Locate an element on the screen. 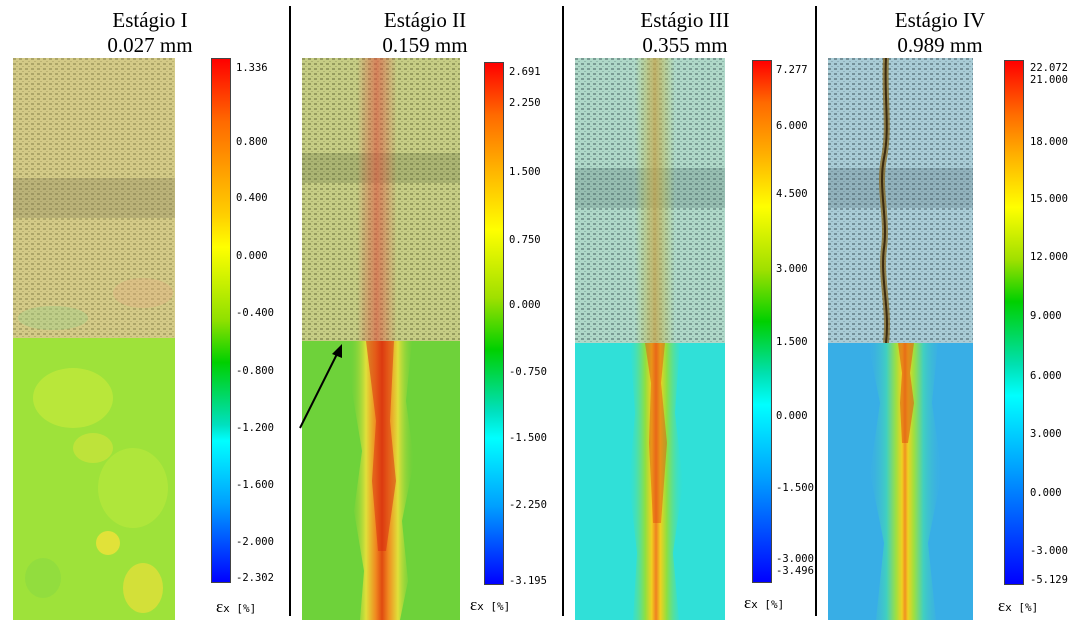  colorbar-tick: -1.200 is located at coordinates (255, 428).